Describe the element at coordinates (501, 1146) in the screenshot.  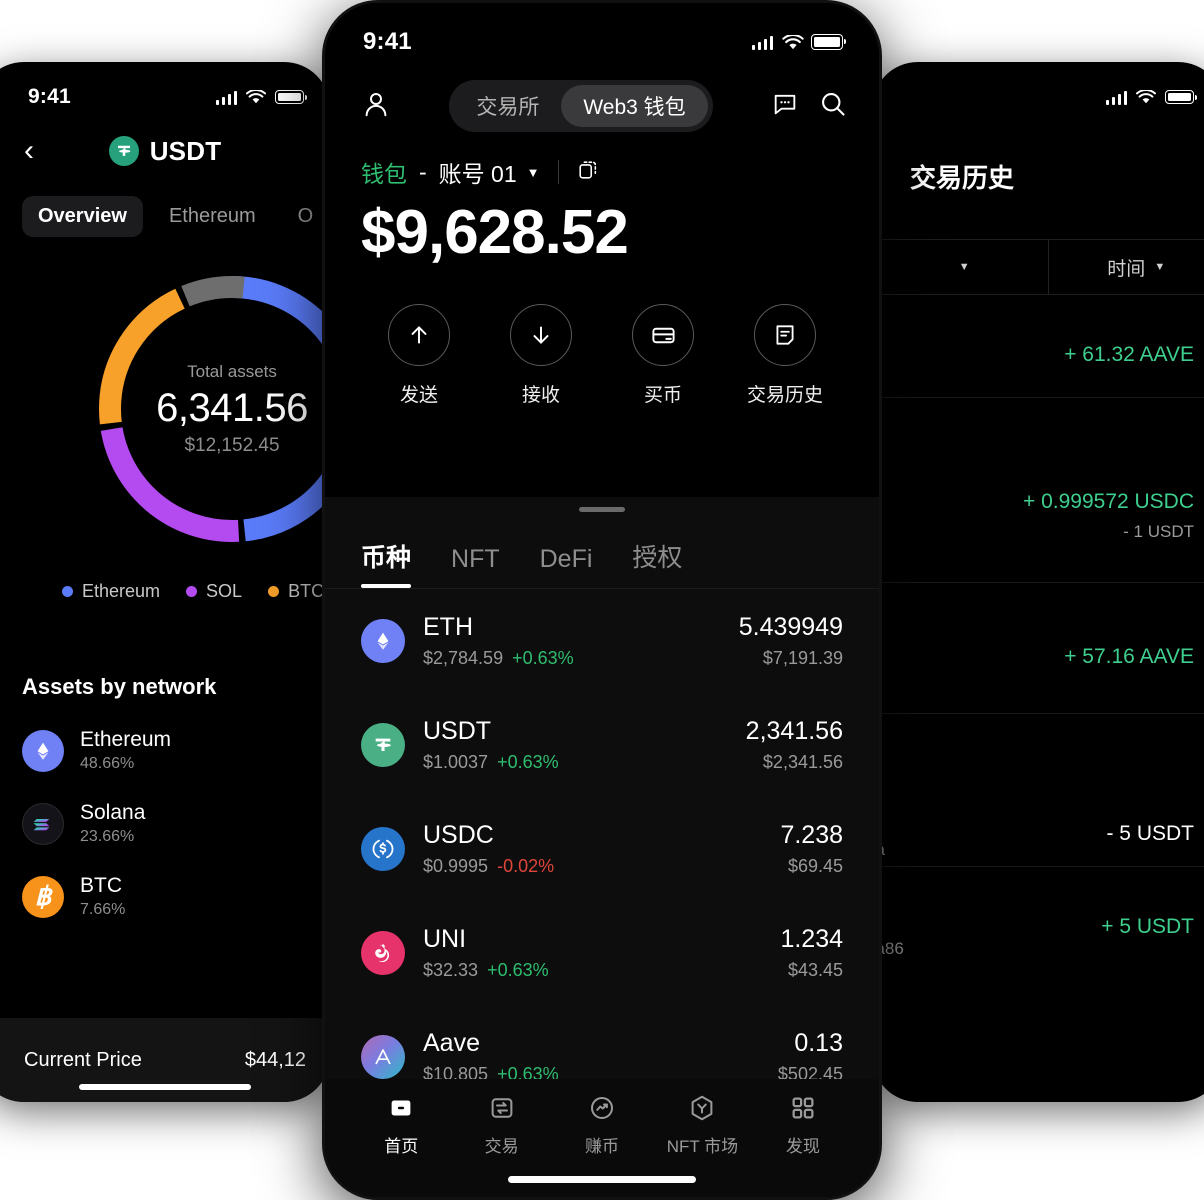
I see `tab-label: 交易` at that location.